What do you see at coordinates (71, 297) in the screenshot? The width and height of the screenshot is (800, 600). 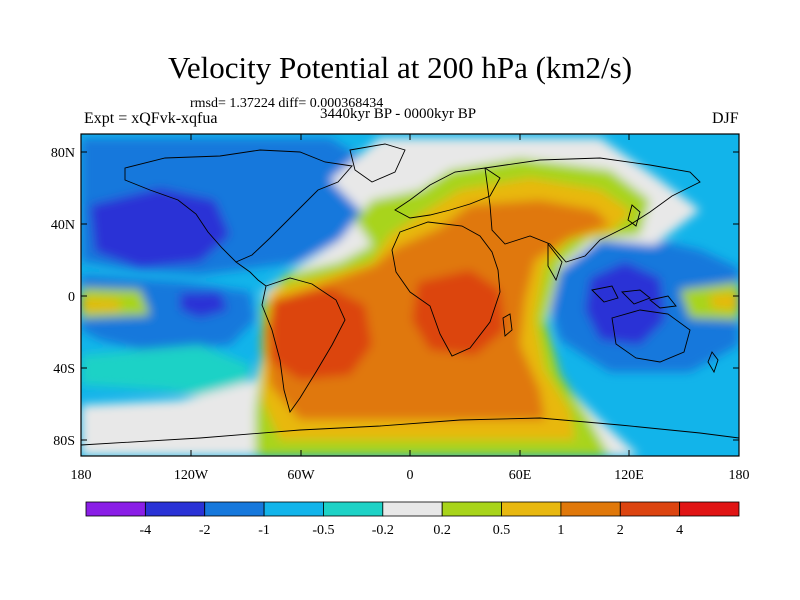 I see `lat-label-eq: 0` at bounding box center [71, 297].